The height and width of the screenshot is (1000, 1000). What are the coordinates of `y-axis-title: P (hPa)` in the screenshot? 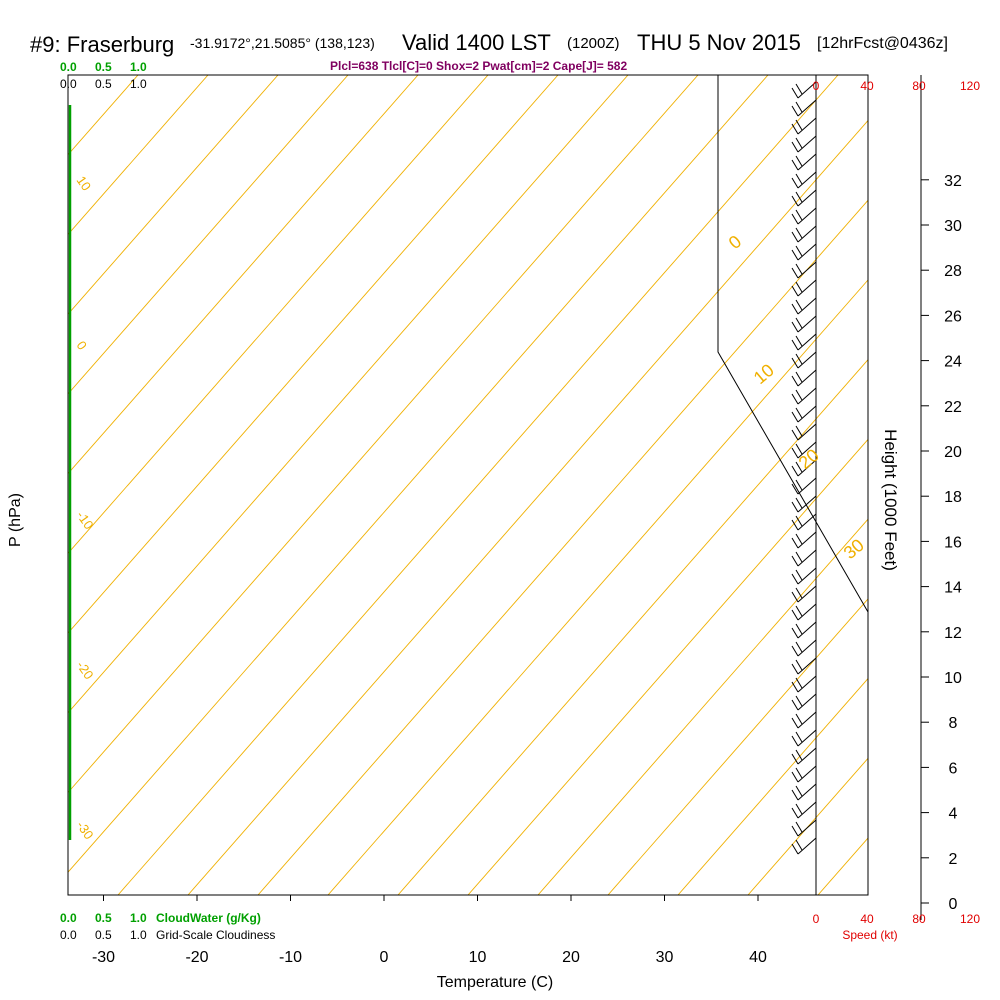 It's located at (15, 520).